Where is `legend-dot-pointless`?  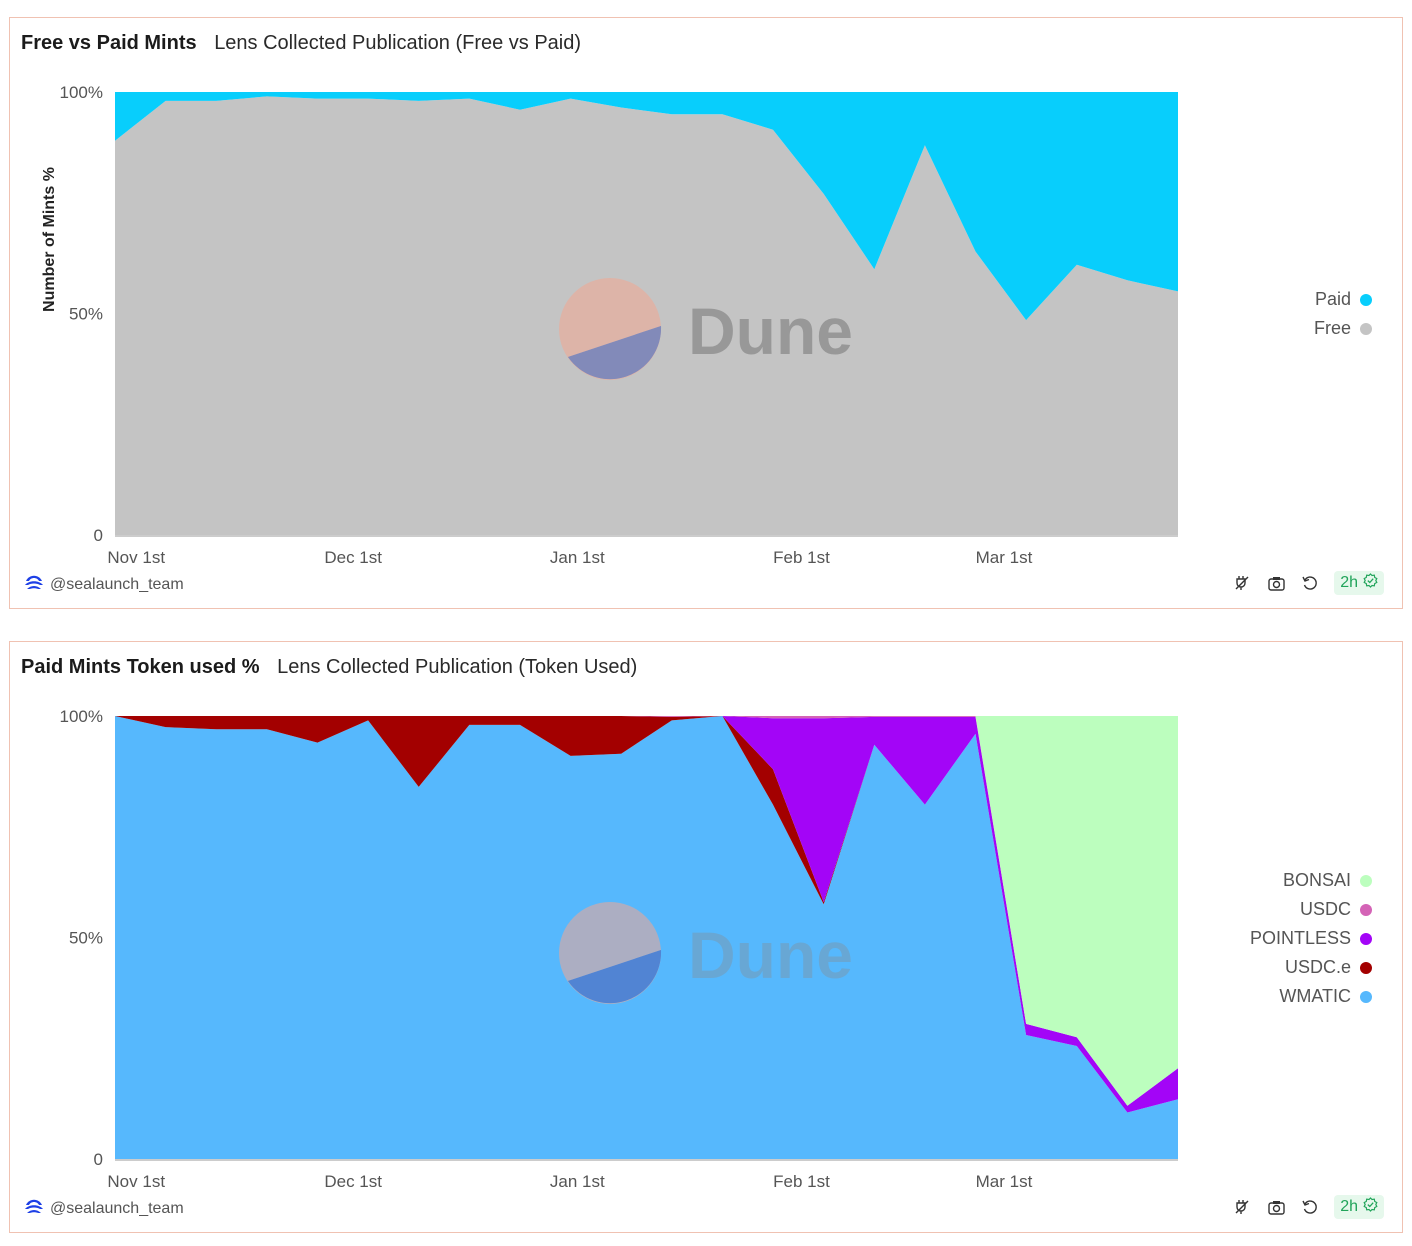
legend-dot-pointless is located at coordinates (1366, 938).